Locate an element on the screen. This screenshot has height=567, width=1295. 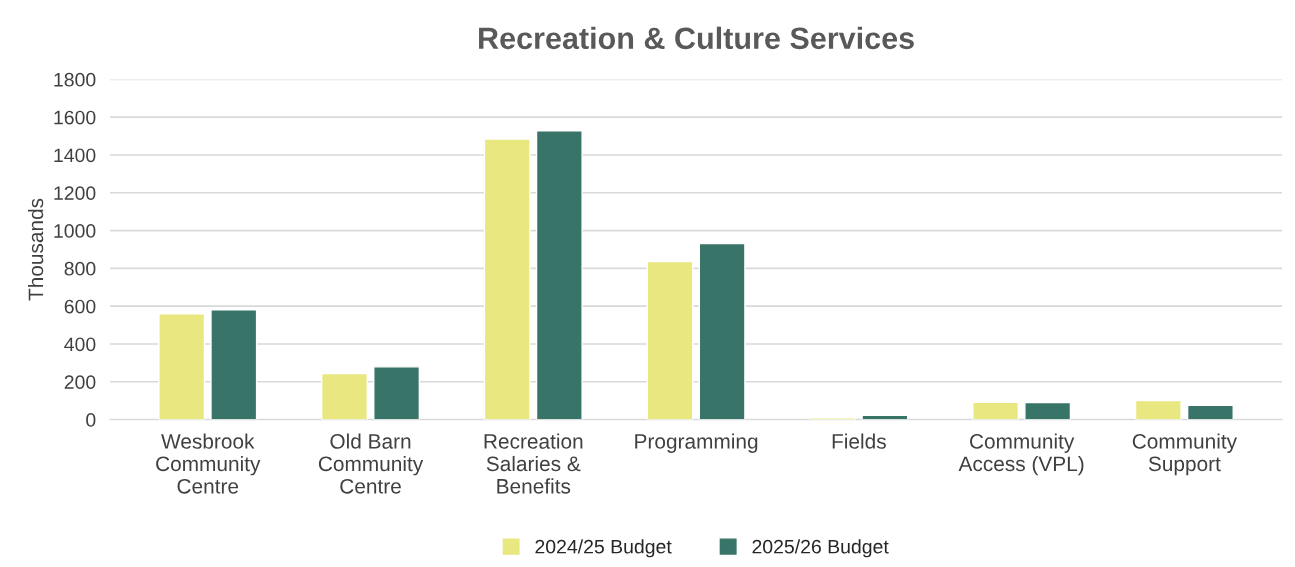
y-tick-label: 1000 is located at coordinates (75, 231).